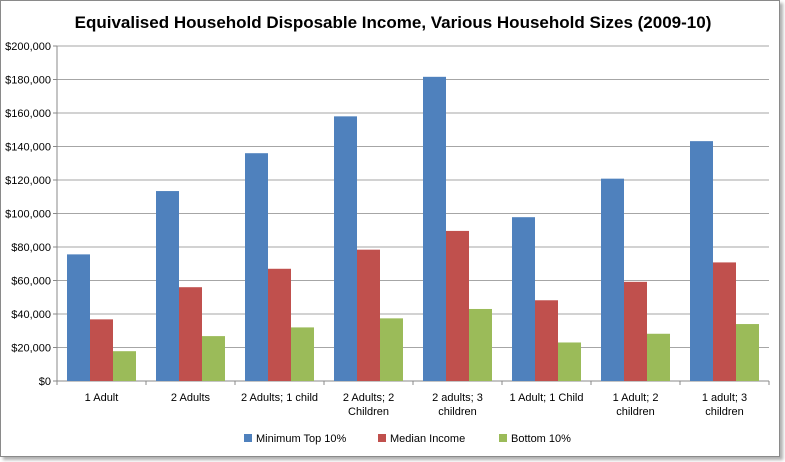  I want to click on y-tick-label: $180,000, so click(28, 81).